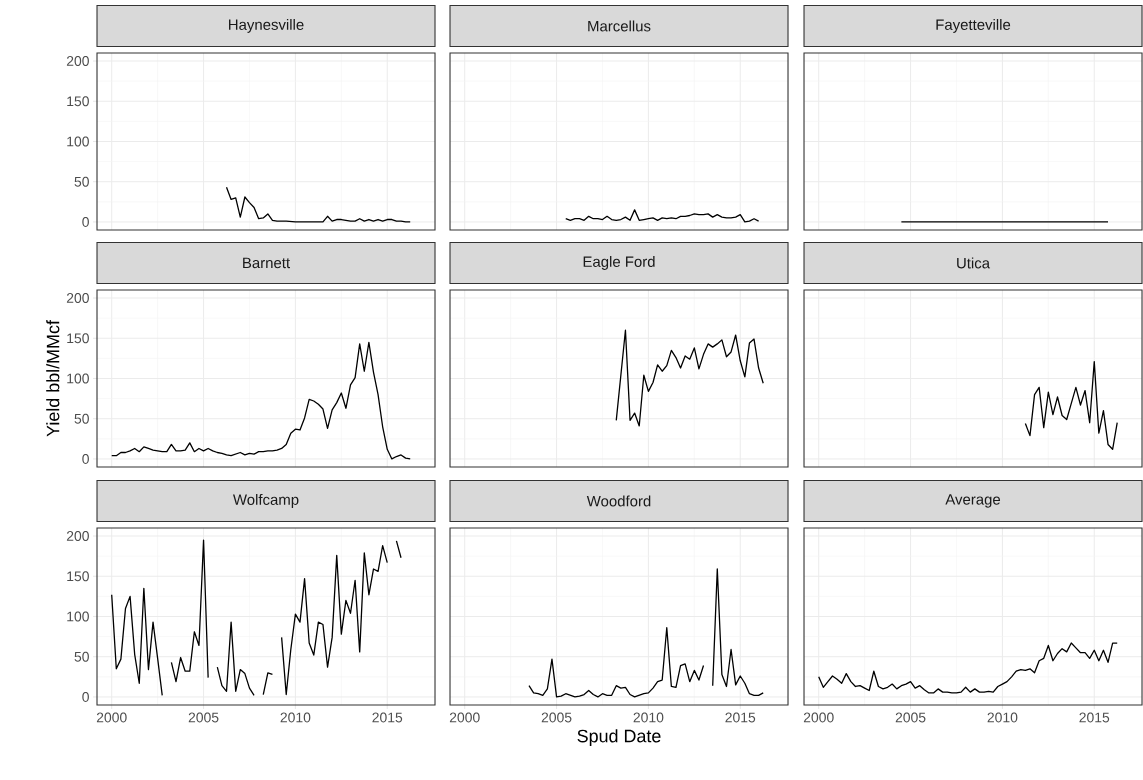 The height and width of the screenshot is (780, 1143). Describe the element at coordinates (265, 500) in the screenshot. I see `chart-title: Wolfcamp` at that location.